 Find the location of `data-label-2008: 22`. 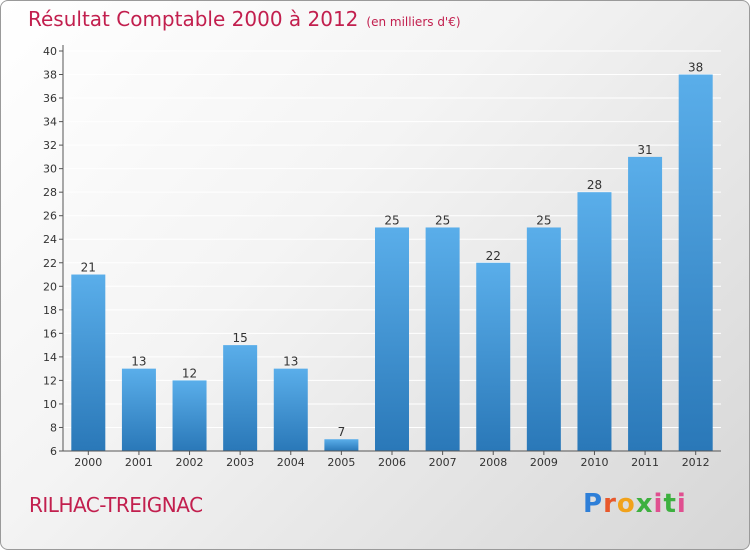

data-label-2008: 22 is located at coordinates (493, 256).